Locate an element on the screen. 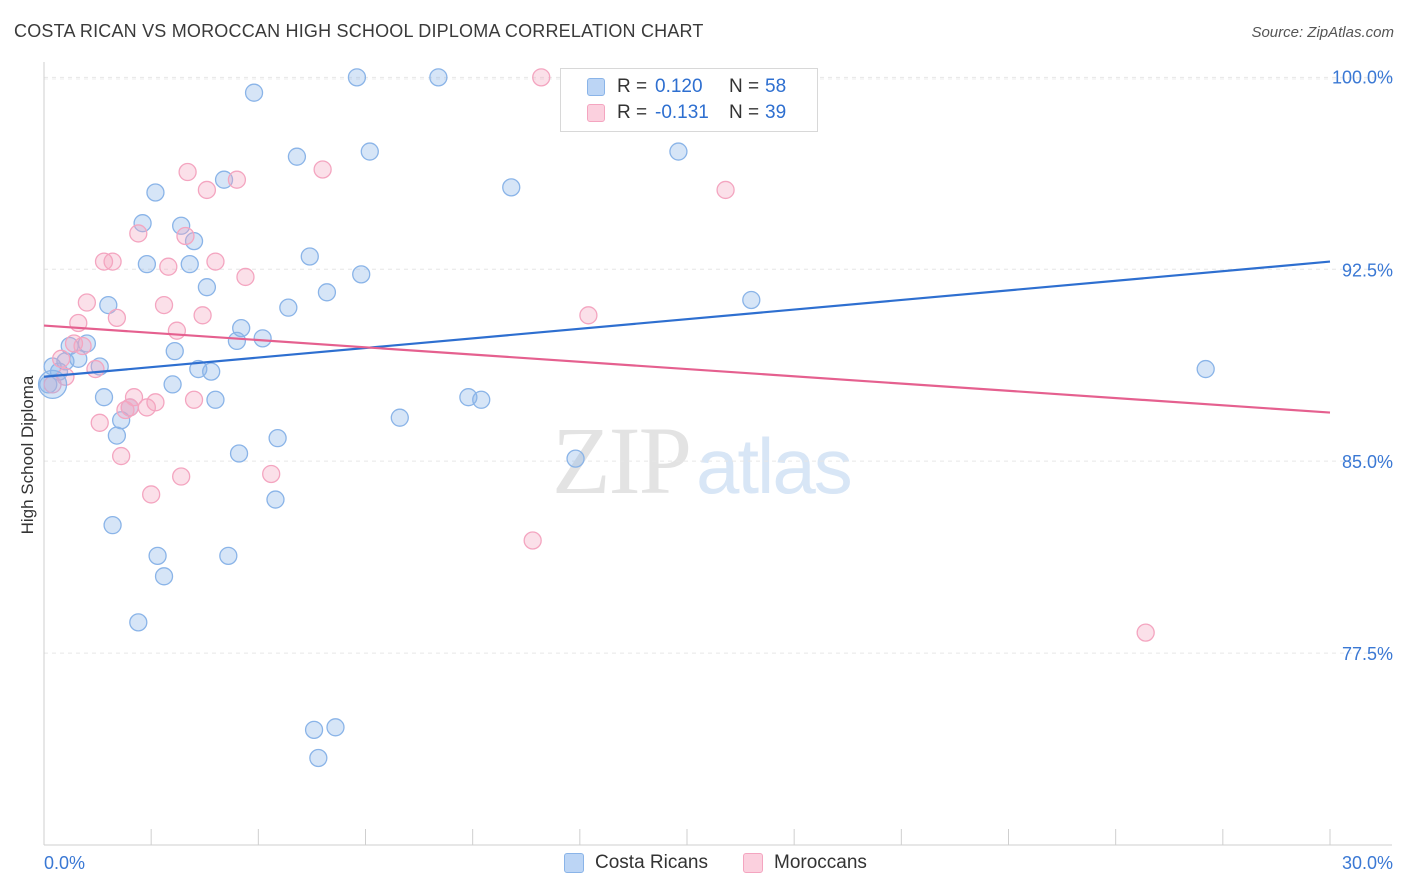 This screenshot has width=1406, height=892. legend-item-moroccans: Moroccans is located at coordinates (805, 863).